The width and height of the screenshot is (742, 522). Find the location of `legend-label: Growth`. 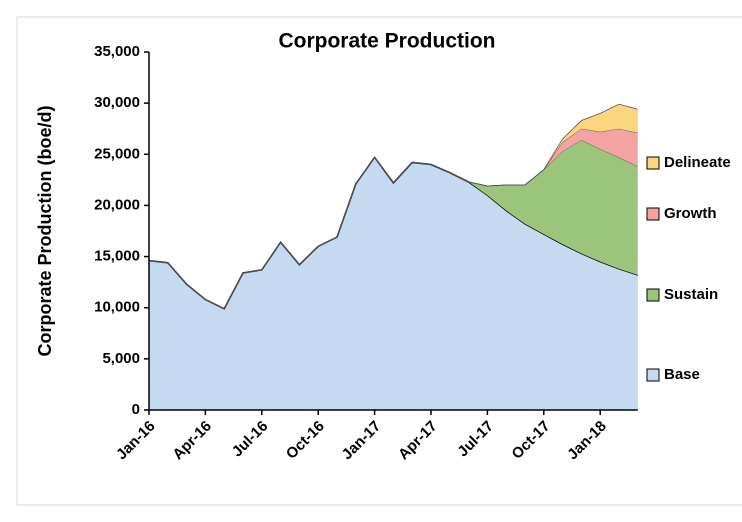

legend-label: Growth is located at coordinates (690, 213).